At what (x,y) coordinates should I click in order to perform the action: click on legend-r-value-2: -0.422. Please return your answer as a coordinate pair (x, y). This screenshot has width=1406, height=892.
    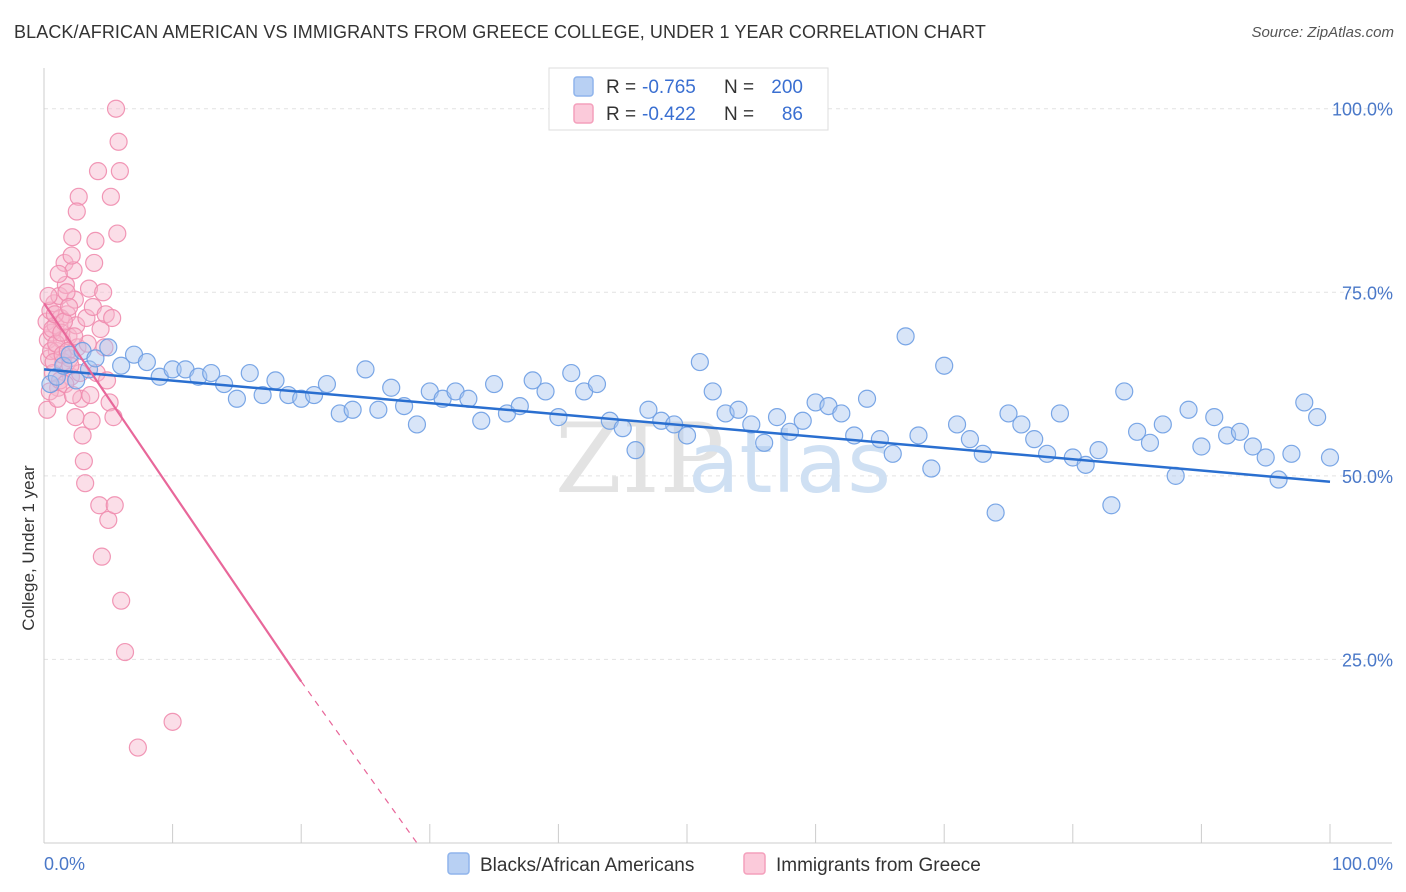
    Looking at the image, I should click on (669, 114).